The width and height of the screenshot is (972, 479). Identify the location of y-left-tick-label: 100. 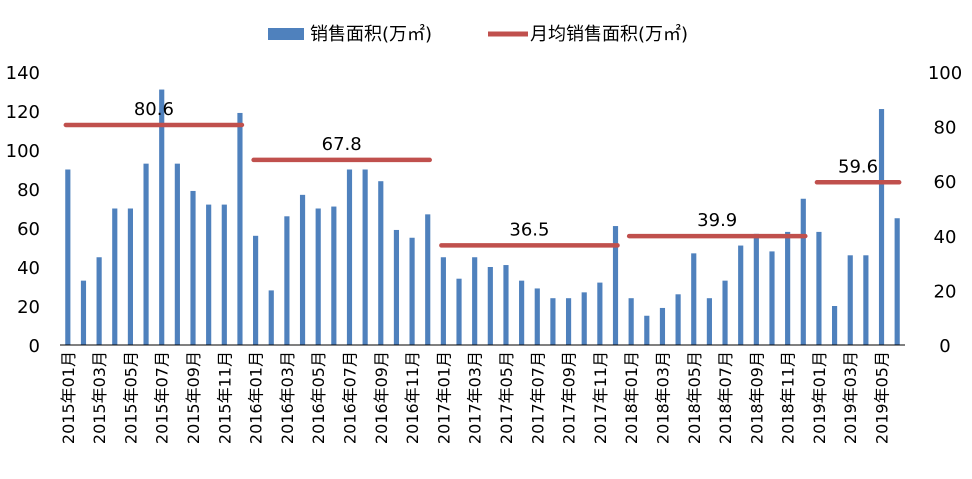
(23, 151).